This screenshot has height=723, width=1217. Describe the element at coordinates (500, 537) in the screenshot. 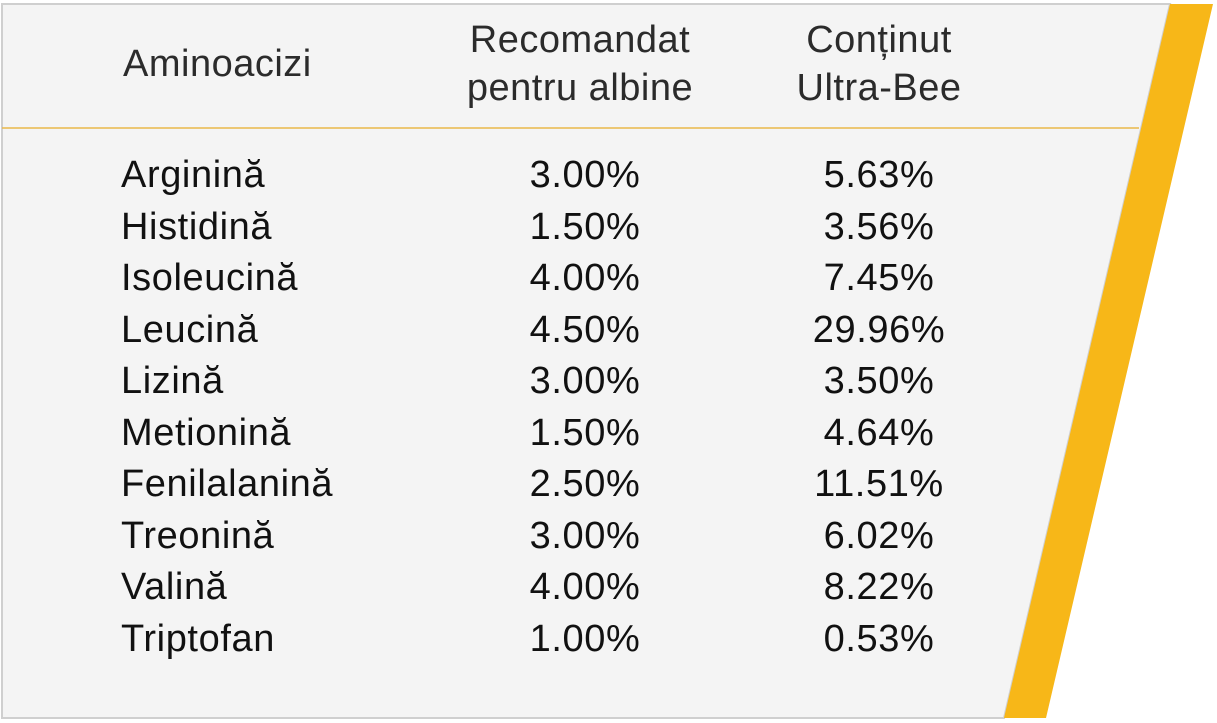

I see `table-row: Treonină 3.00% 6.02%` at that location.